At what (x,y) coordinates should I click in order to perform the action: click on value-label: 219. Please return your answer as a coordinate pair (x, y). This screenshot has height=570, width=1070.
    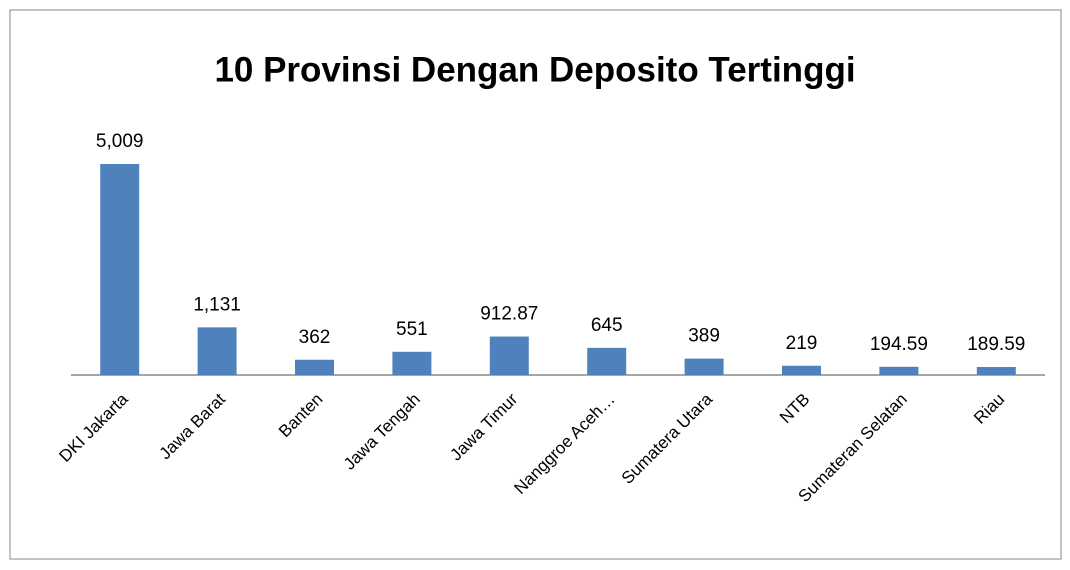
    Looking at the image, I should click on (802, 343).